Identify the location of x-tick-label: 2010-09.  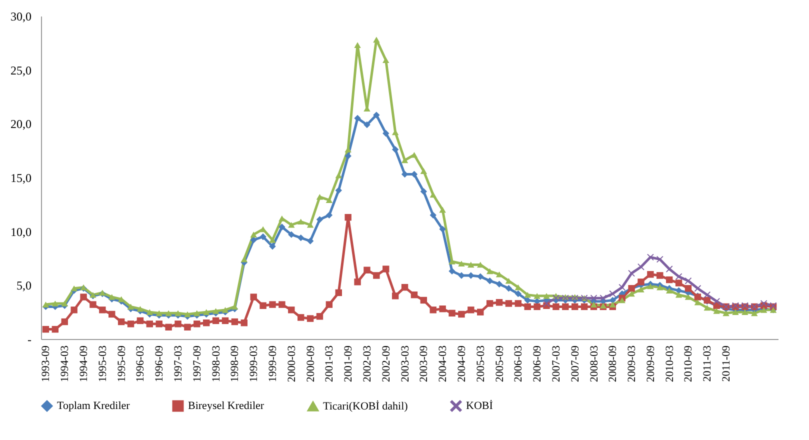
(688, 363).